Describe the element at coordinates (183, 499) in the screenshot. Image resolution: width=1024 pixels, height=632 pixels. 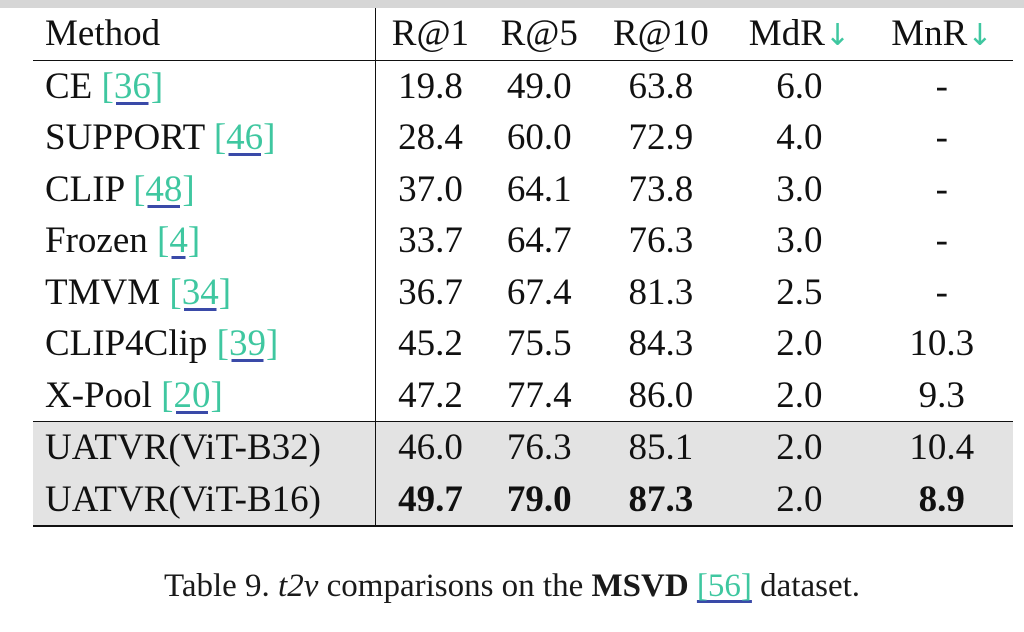
I see `method-name: UATVR(ViT-B16)` at that location.